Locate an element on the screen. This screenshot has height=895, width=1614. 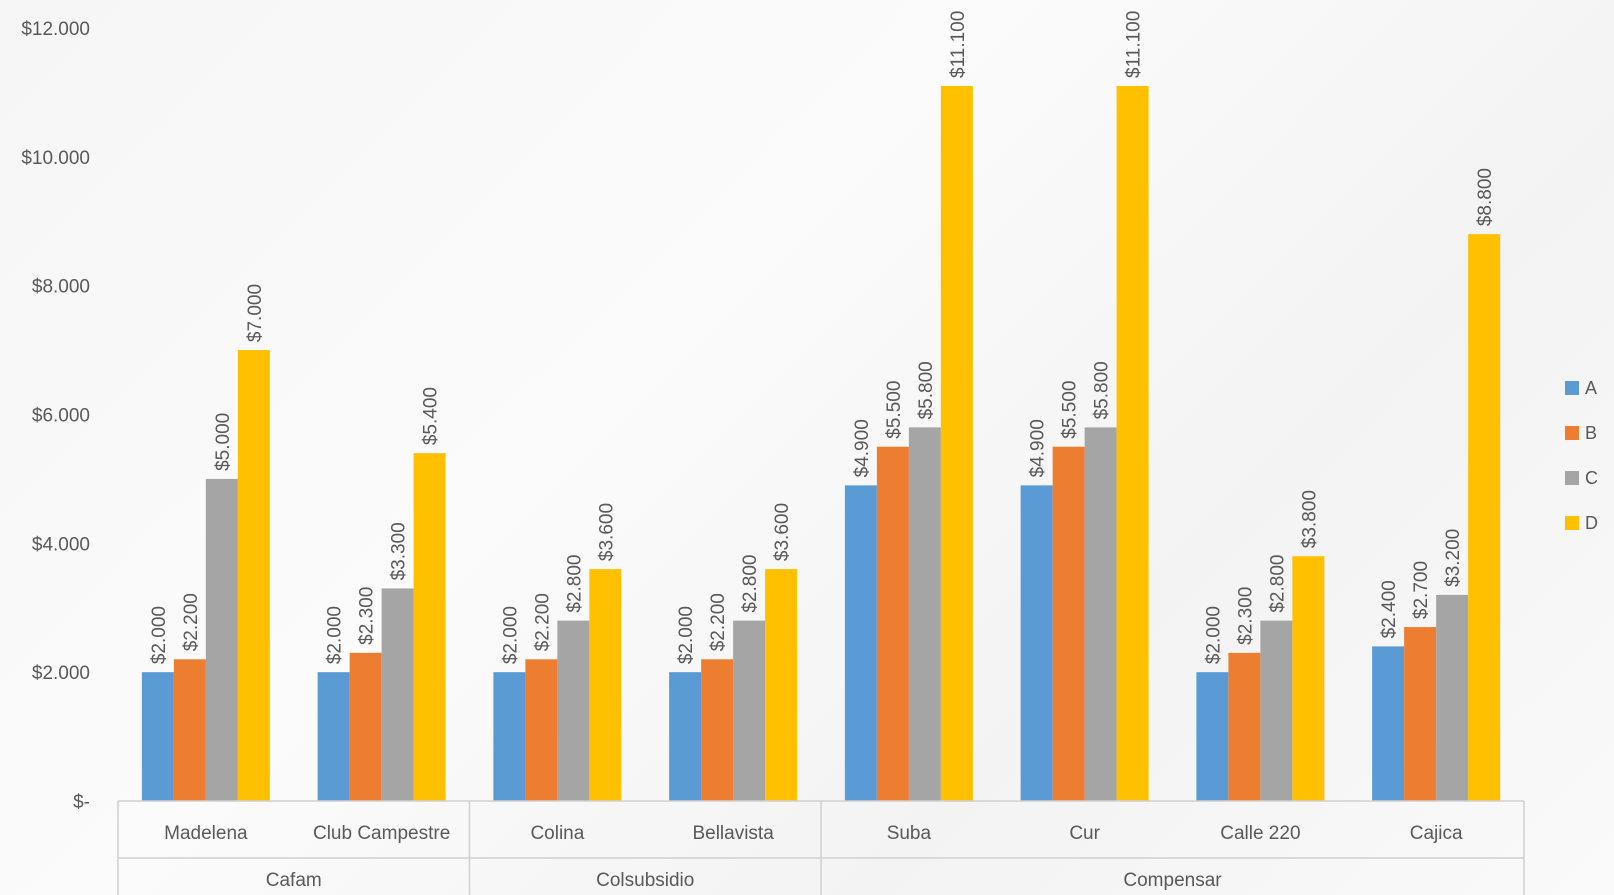
category-label: Madelena is located at coordinates (206, 833).